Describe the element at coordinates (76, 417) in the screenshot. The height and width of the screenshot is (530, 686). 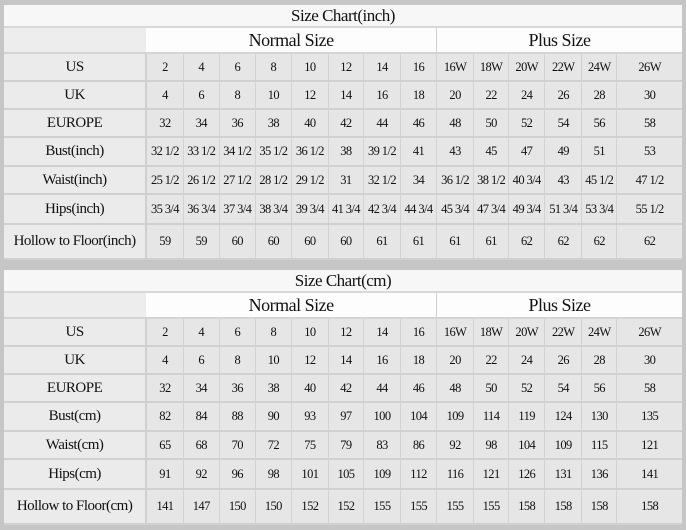
I see `row-label: Bust(cm)` at that location.